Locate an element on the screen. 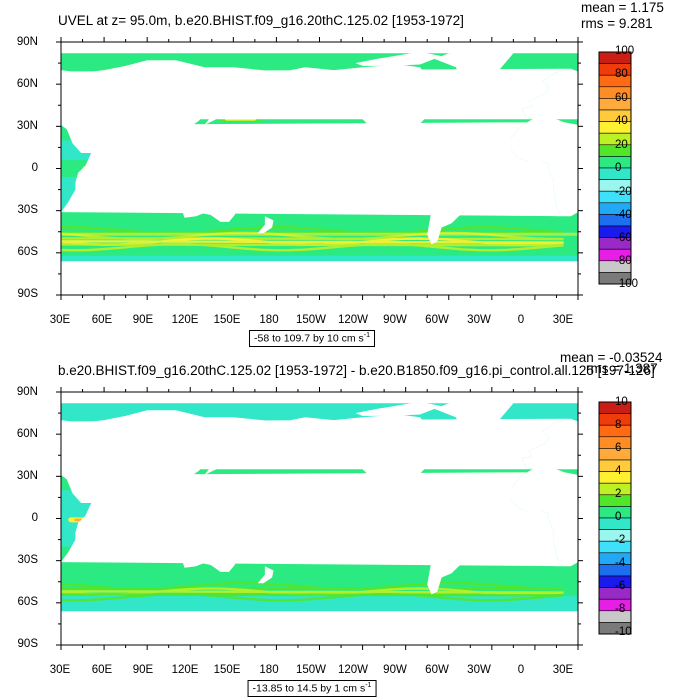  colorbar-label: 10 is located at coordinates (621, 402).